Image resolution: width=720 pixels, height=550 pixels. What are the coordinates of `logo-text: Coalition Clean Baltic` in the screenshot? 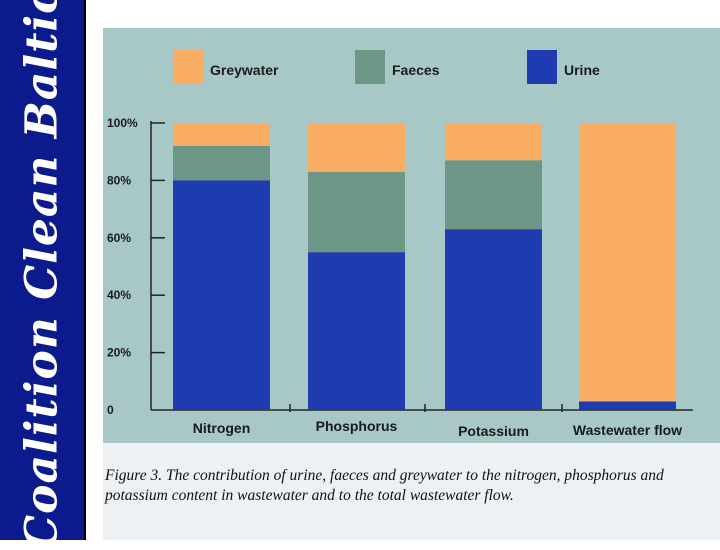 It's located at (42, 275).